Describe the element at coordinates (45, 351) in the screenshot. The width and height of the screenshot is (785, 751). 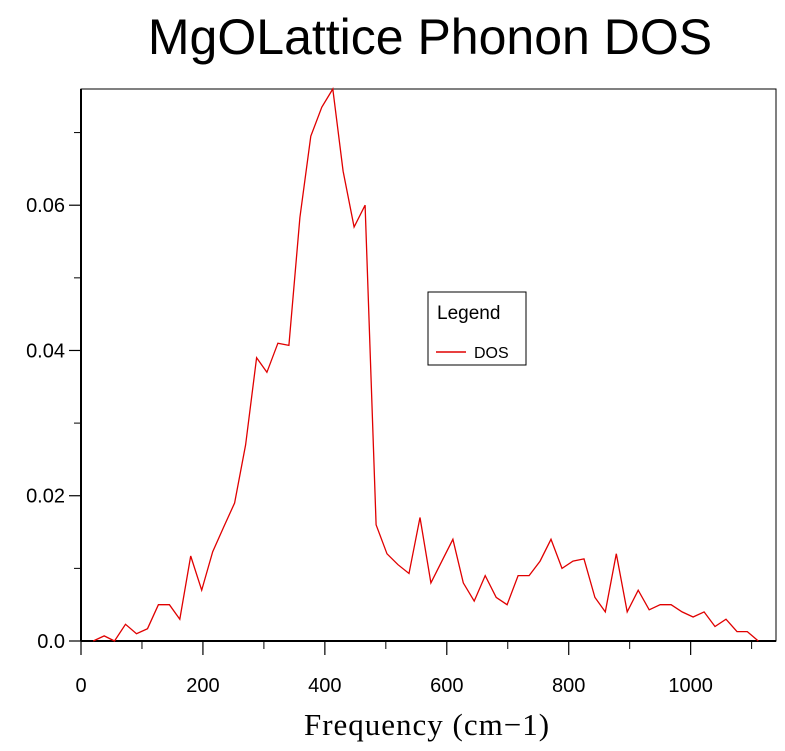
I see `y-tick-label: 0.04` at that location.